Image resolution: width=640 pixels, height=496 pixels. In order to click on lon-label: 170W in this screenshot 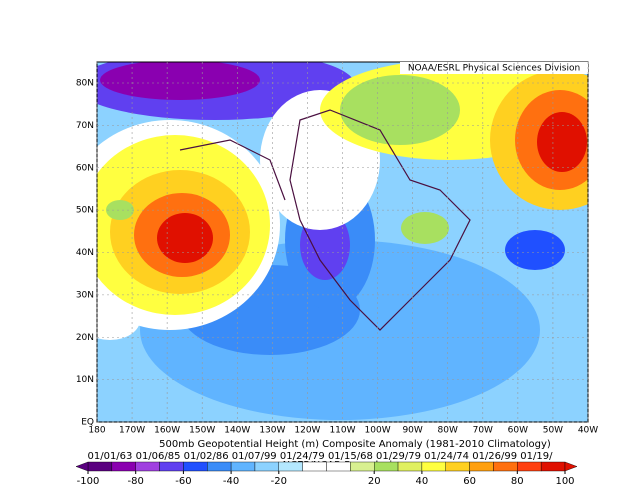, I will do `click(132, 431)`.